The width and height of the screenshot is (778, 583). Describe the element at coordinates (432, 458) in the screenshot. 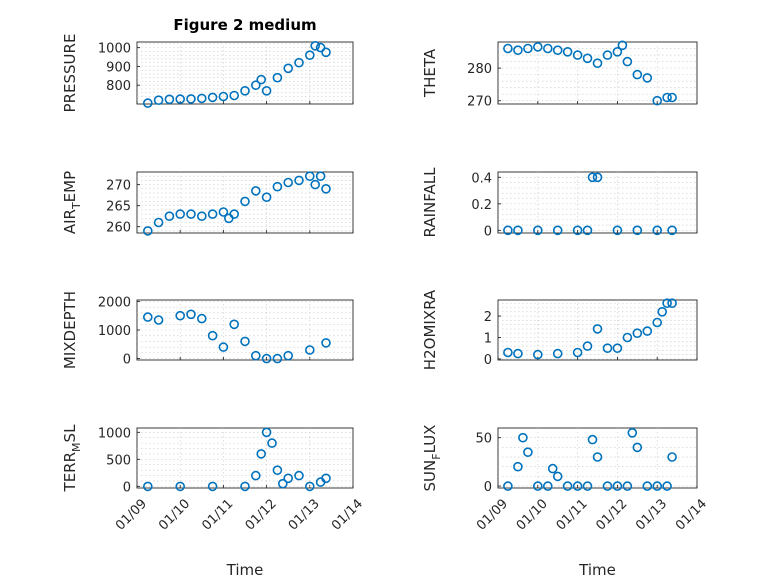

I see `y-axis-label: SUNFLUX` at that location.